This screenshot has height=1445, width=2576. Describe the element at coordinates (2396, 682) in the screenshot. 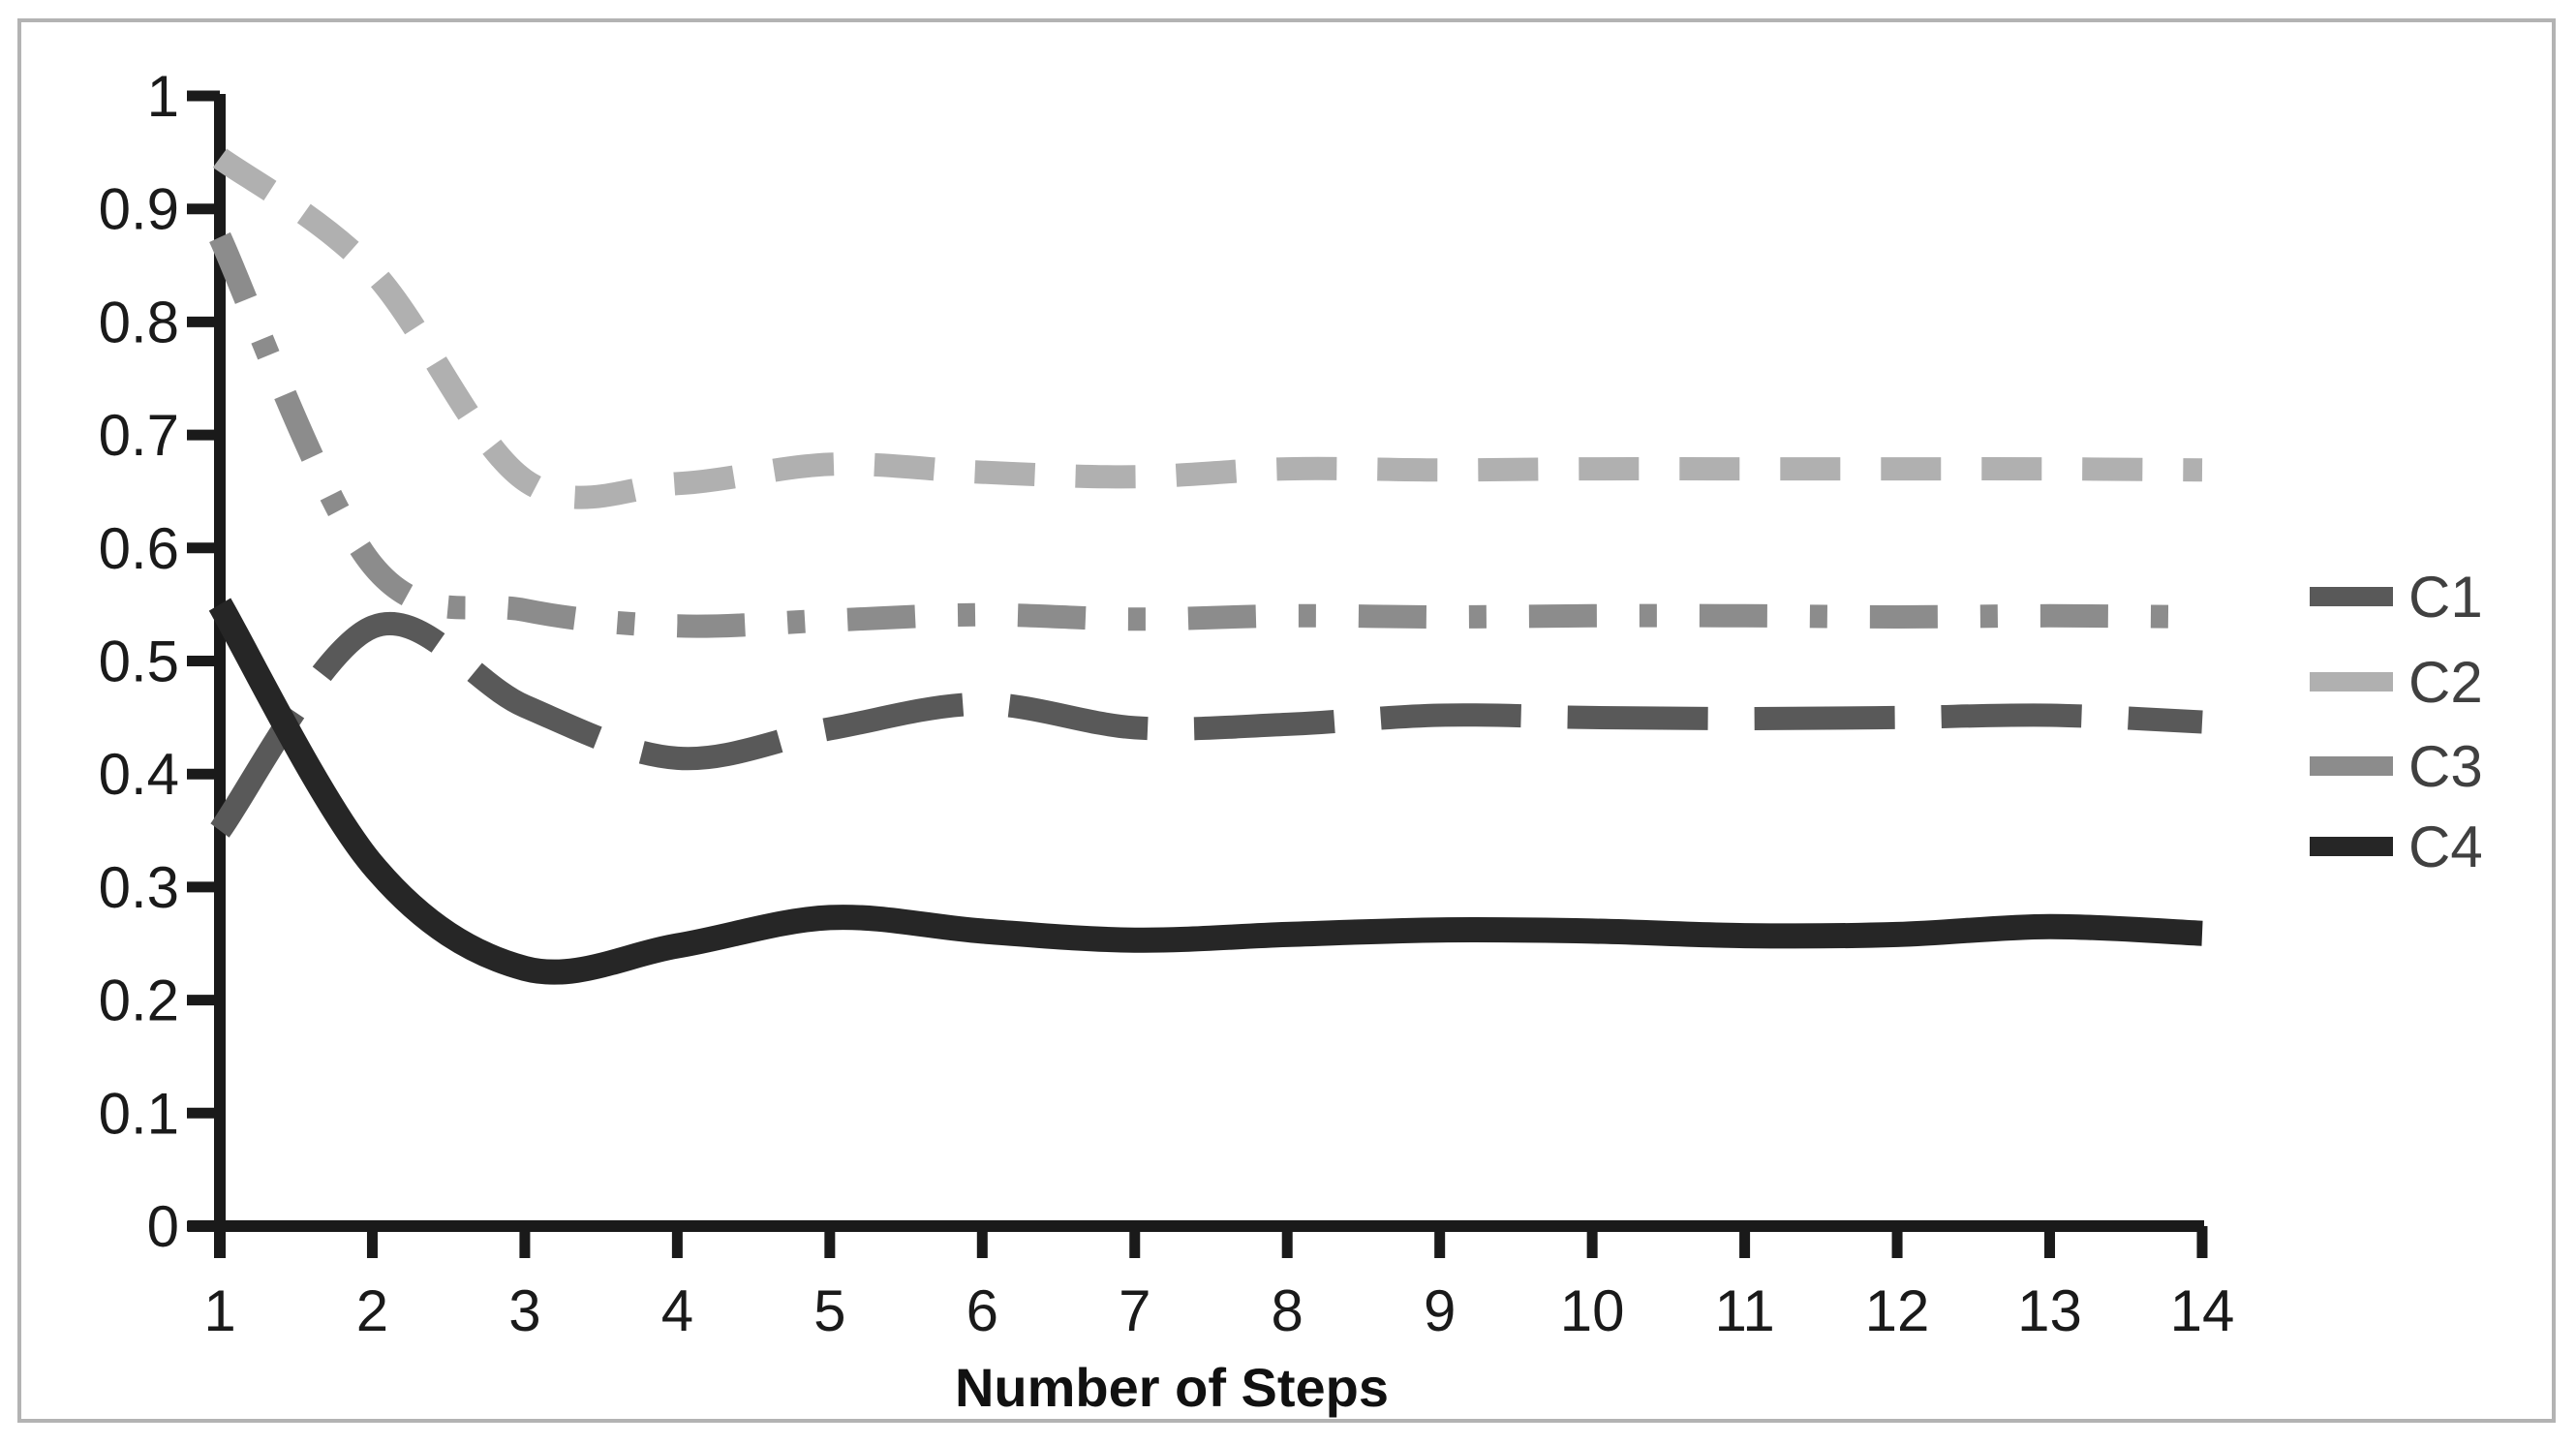

I see `legend-item-C2: C2` at that location.